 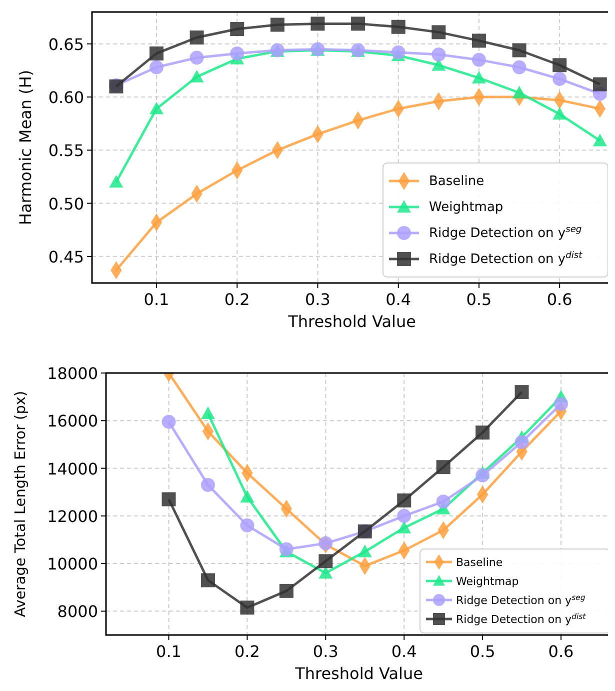 I want to click on y-tick-label: 0.55, so click(x=66, y=150).